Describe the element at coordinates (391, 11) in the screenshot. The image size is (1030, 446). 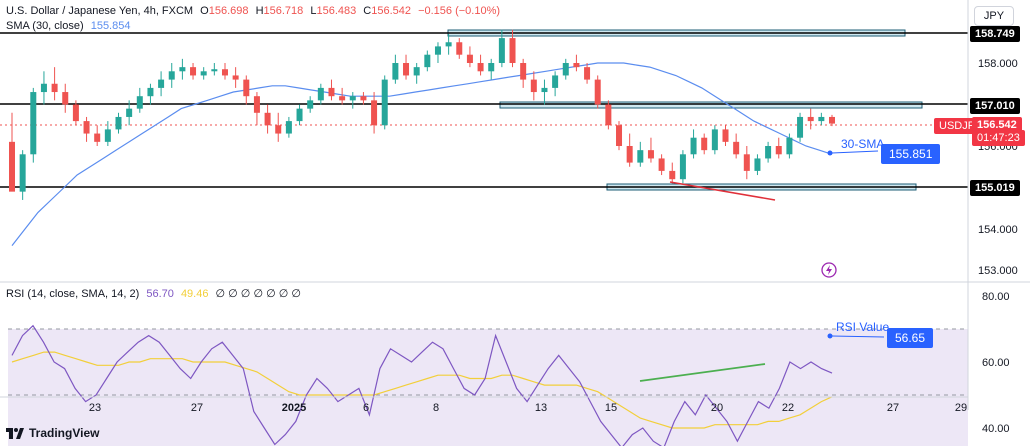
I see `close-value: 156.542` at that location.